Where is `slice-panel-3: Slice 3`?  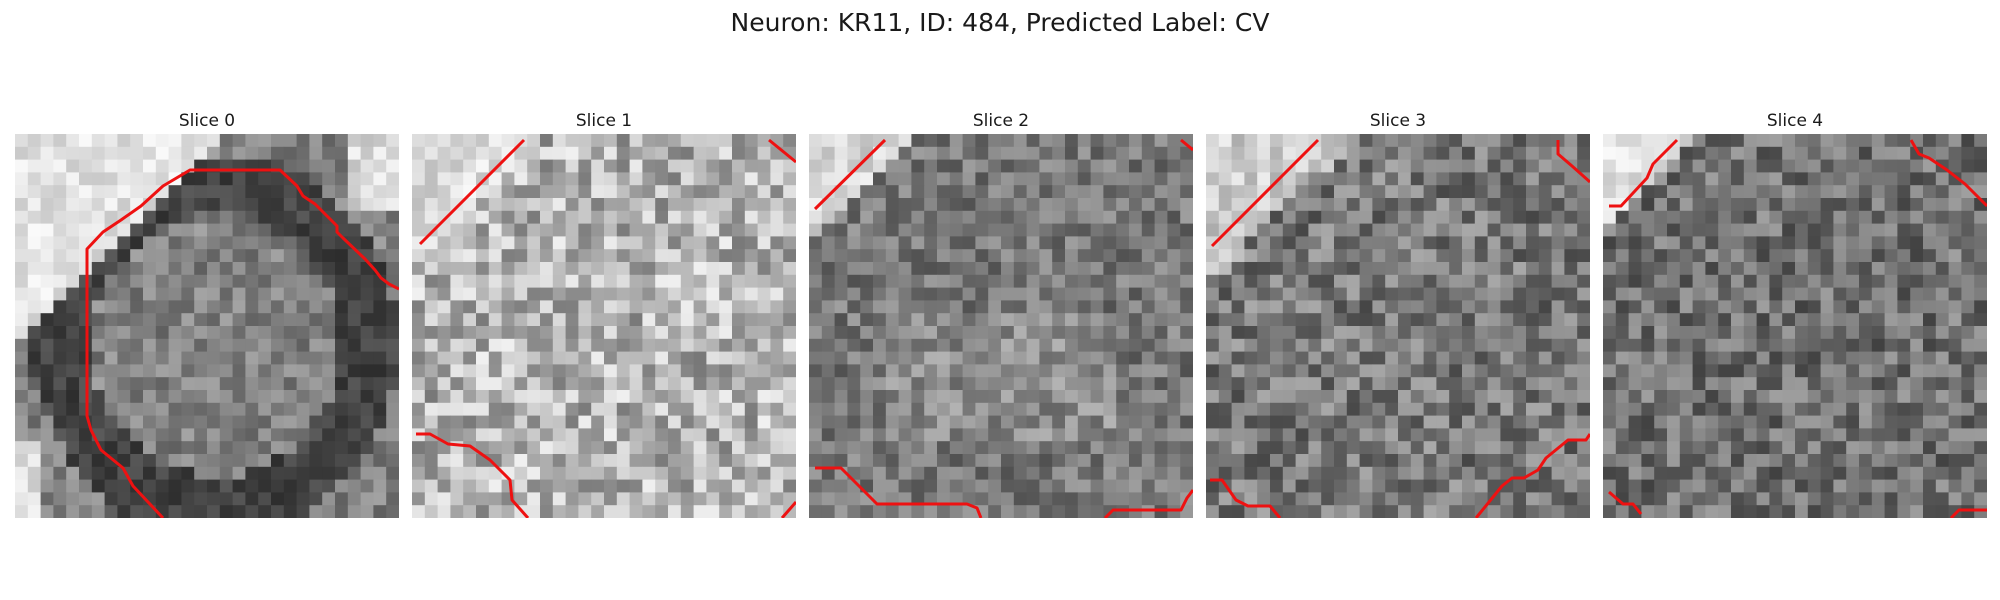 slice-panel-3: Slice 3 is located at coordinates (1398, 313).